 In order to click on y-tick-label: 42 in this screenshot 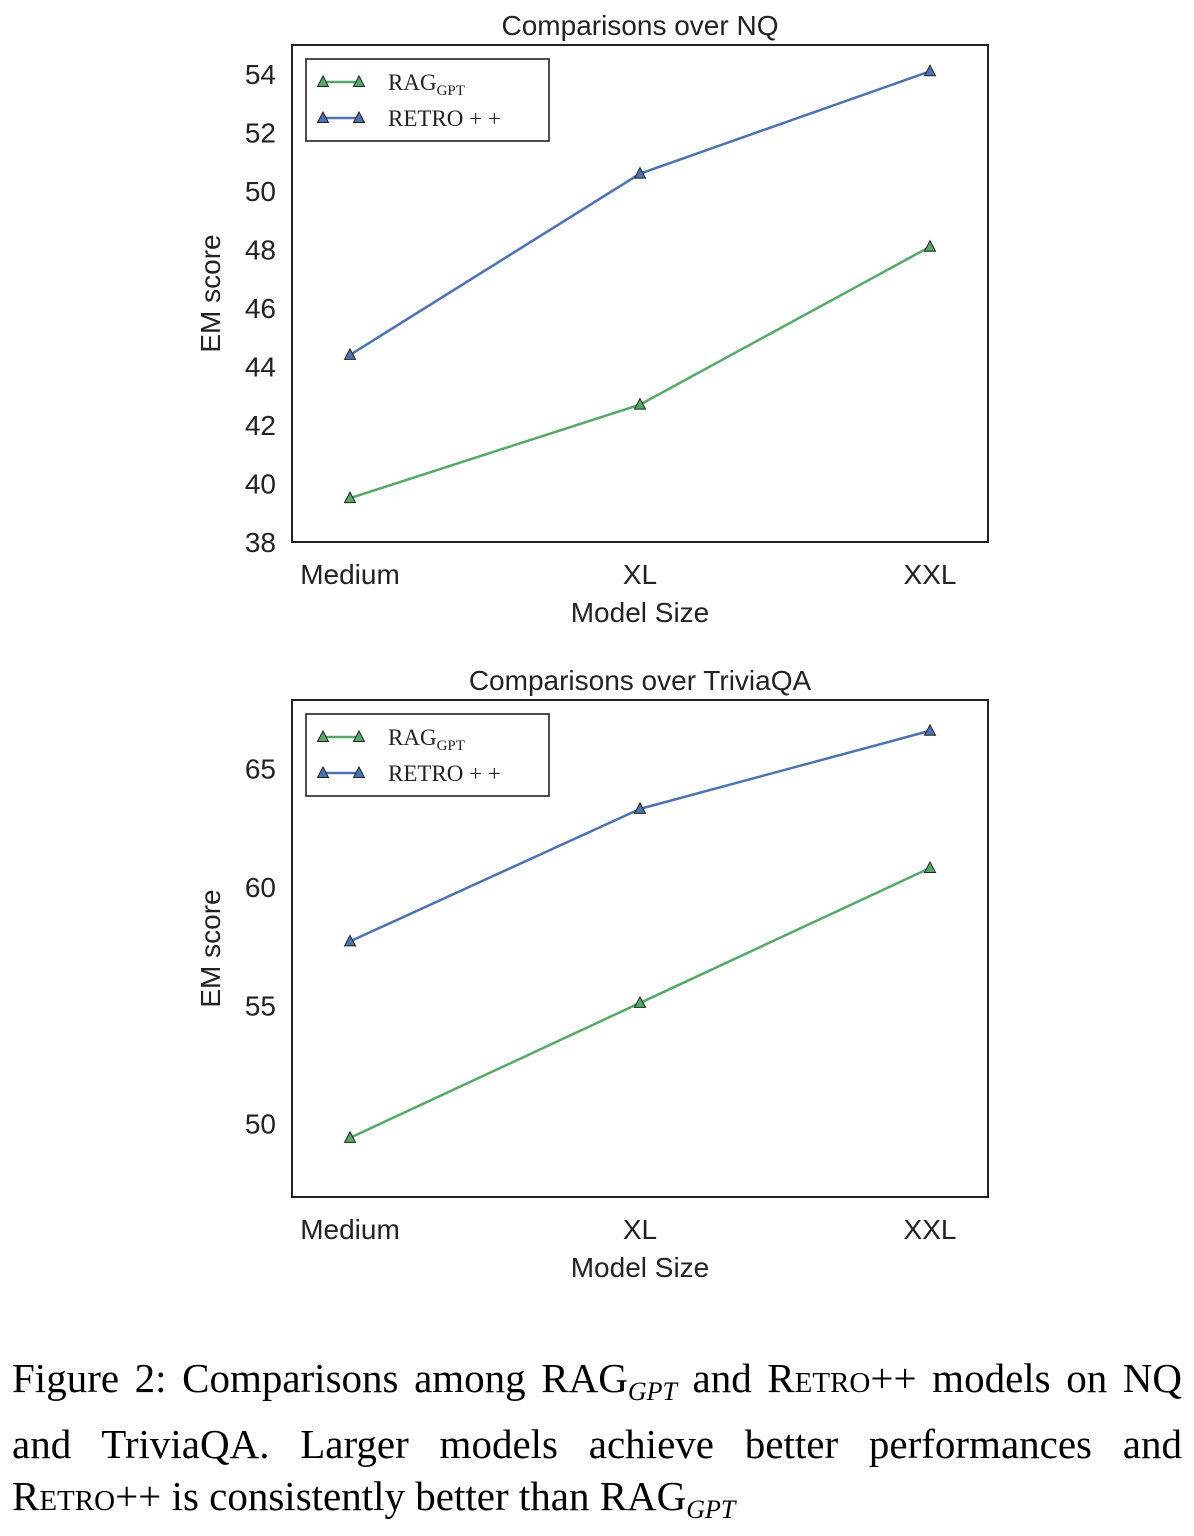, I will do `click(260, 425)`.